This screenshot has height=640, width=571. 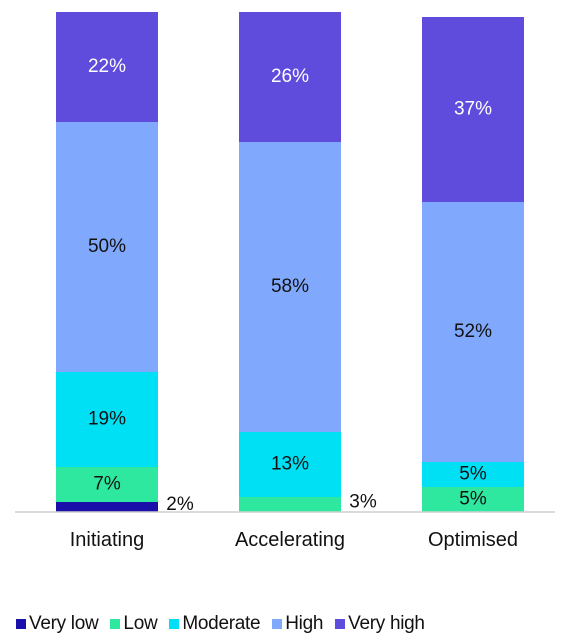 What do you see at coordinates (386, 623) in the screenshot?
I see `legend-label: Very high` at bounding box center [386, 623].